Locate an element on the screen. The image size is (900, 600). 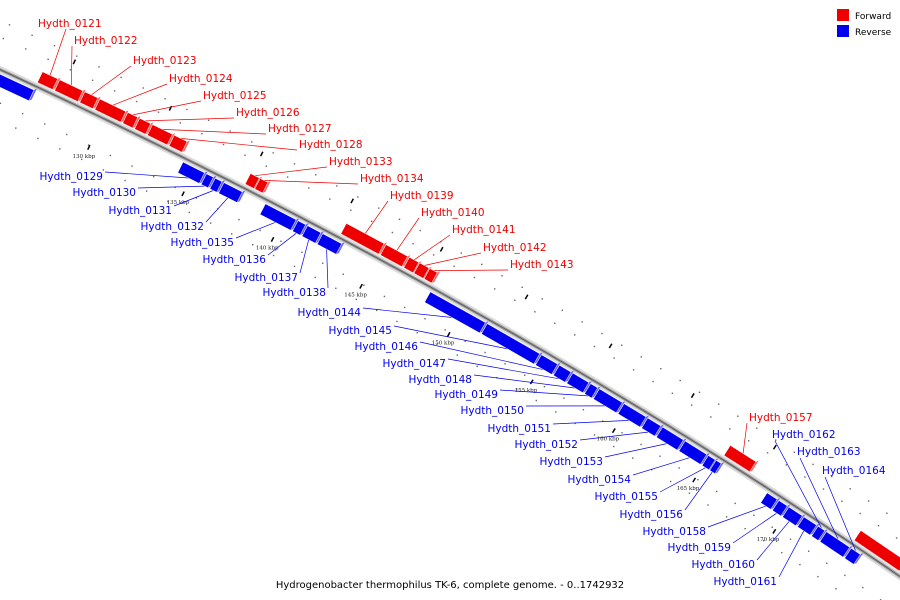
label-Hydth_0124: Hydth_0124 is located at coordinates (201, 79).